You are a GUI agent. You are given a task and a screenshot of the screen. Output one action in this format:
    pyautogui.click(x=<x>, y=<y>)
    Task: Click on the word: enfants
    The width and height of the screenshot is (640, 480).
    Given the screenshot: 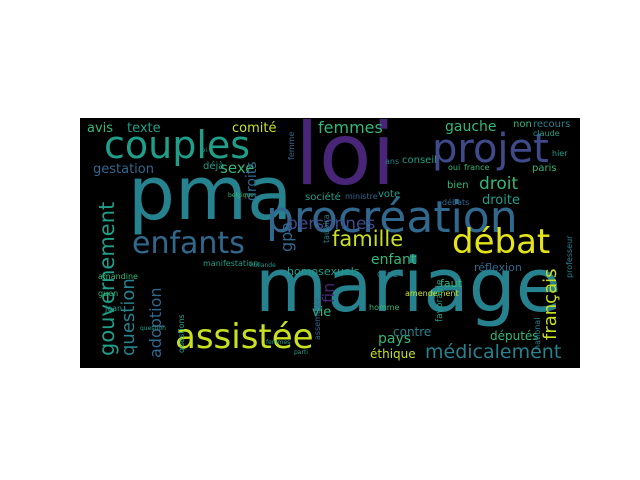 What is the action you would take?
    pyautogui.click(x=188, y=243)
    